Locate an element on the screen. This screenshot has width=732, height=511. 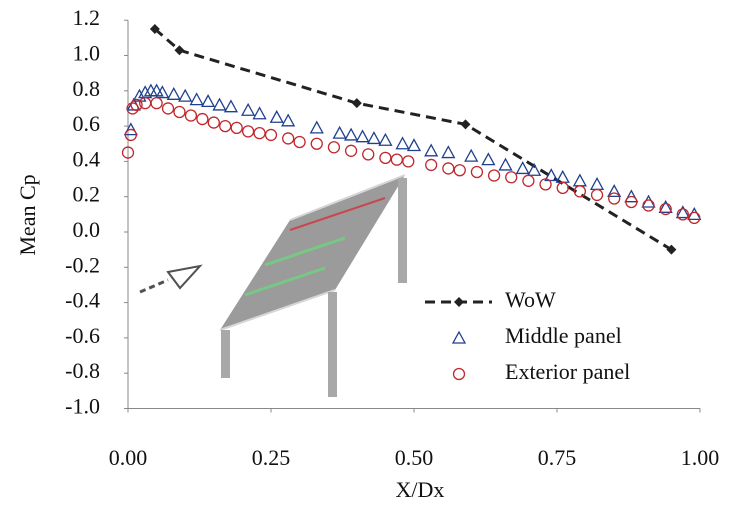
y-tick-label: 0.2 is located at coordinates (87, 194).